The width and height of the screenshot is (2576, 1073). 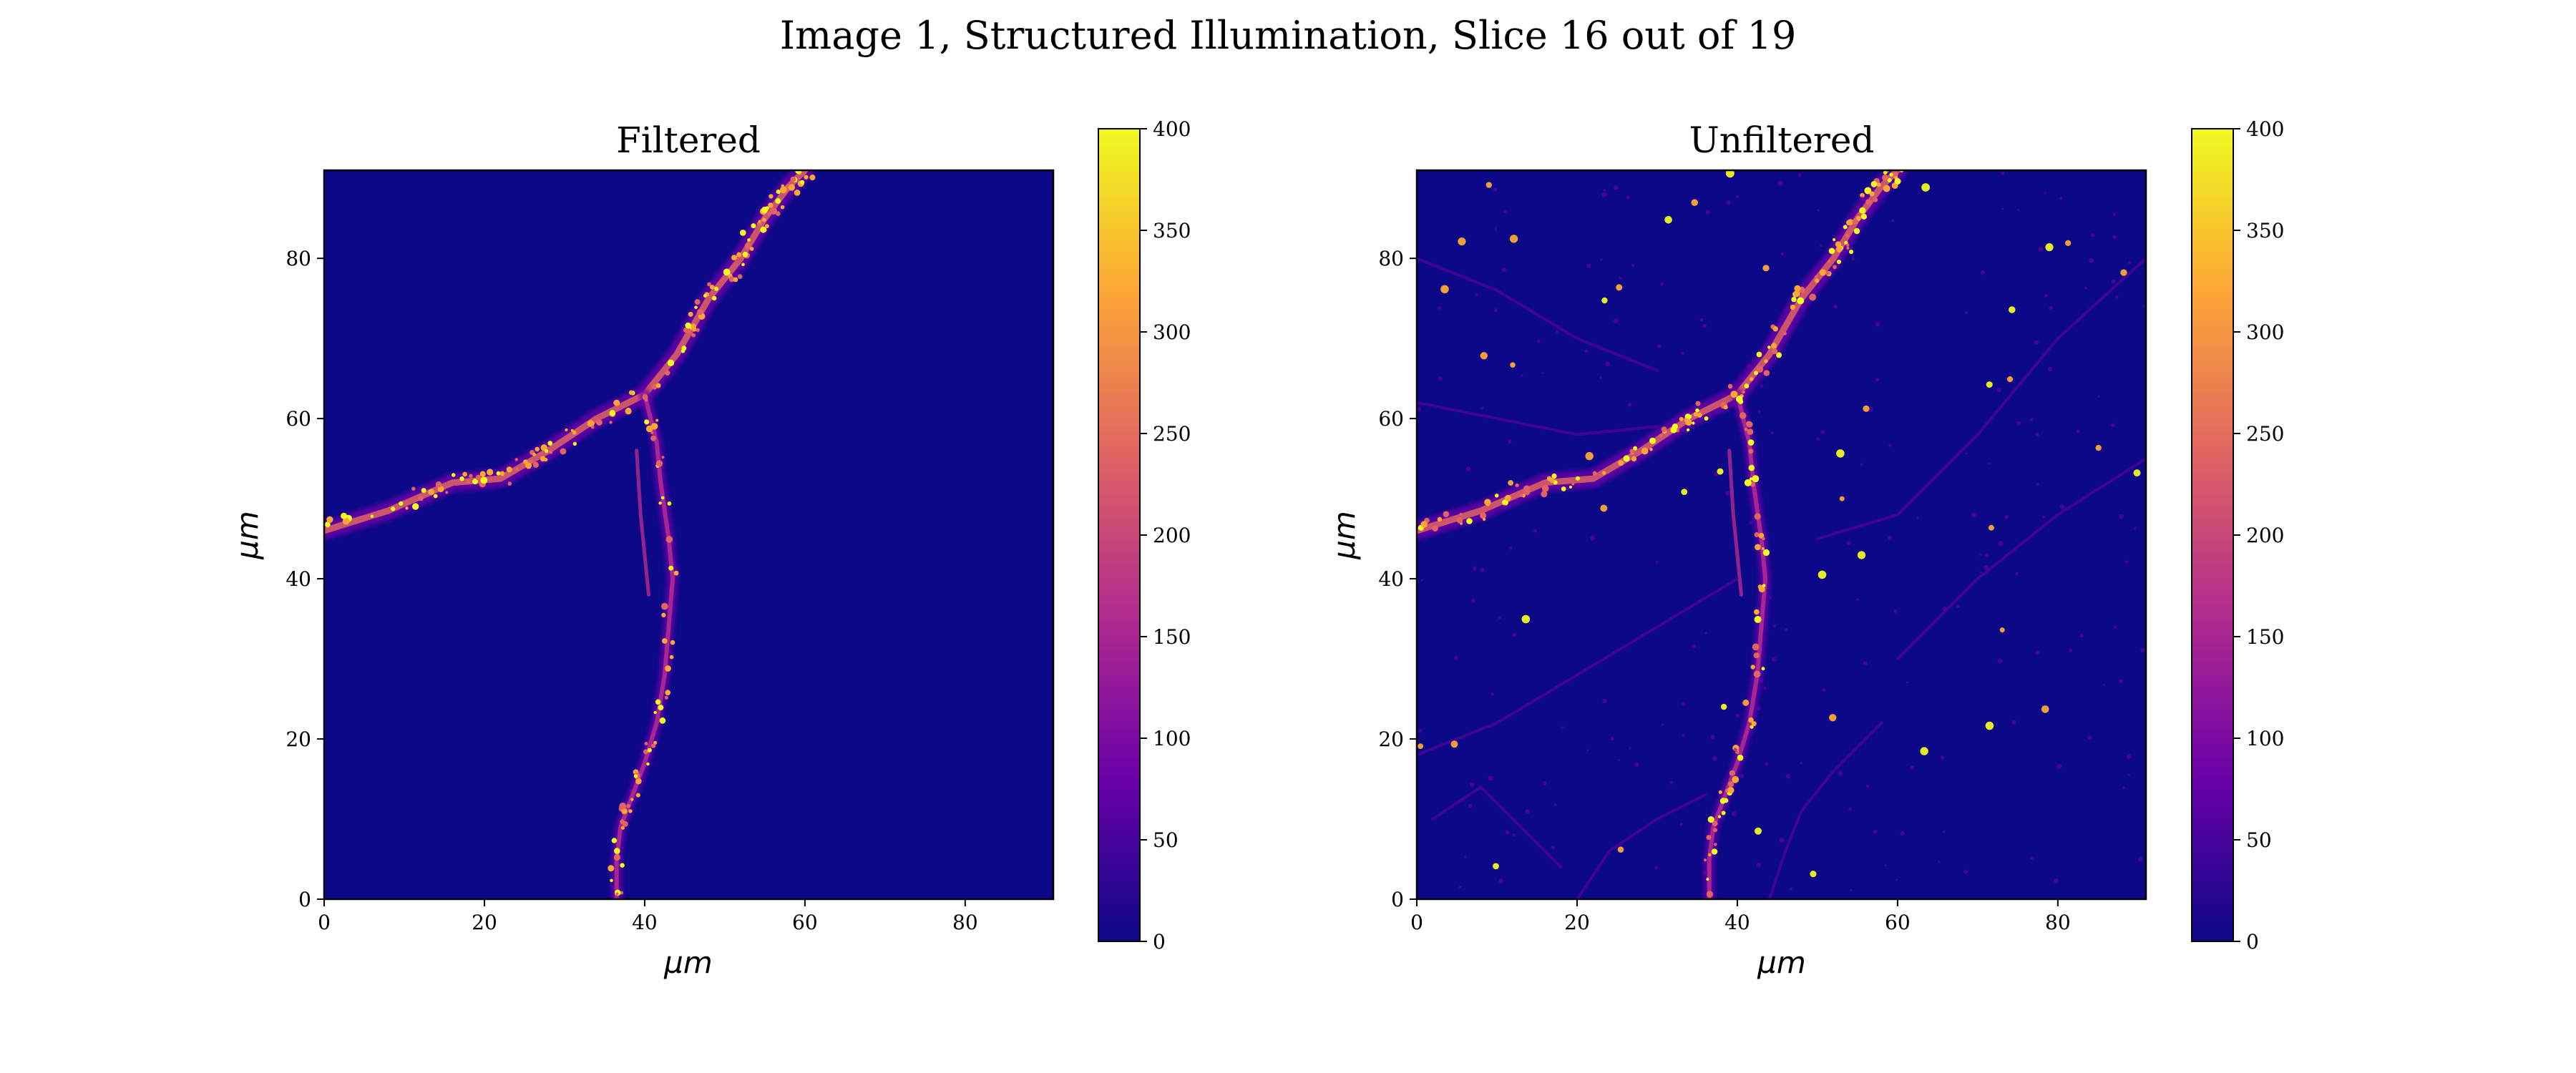 What do you see at coordinates (305, 579) in the screenshot?
I see `y-axis: 0 20 40 60 80` at bounding box center [305, 579].